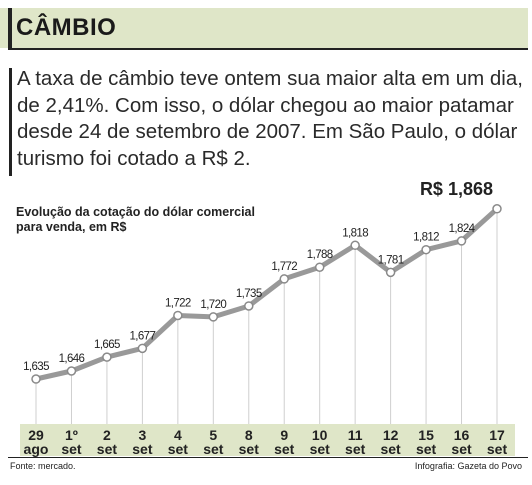 The height and width of the screenshot is (485, 532). What do you see at coordinates (268, 49) in the screenshot?
I see `header-divider` at bounding box center [268, 49].